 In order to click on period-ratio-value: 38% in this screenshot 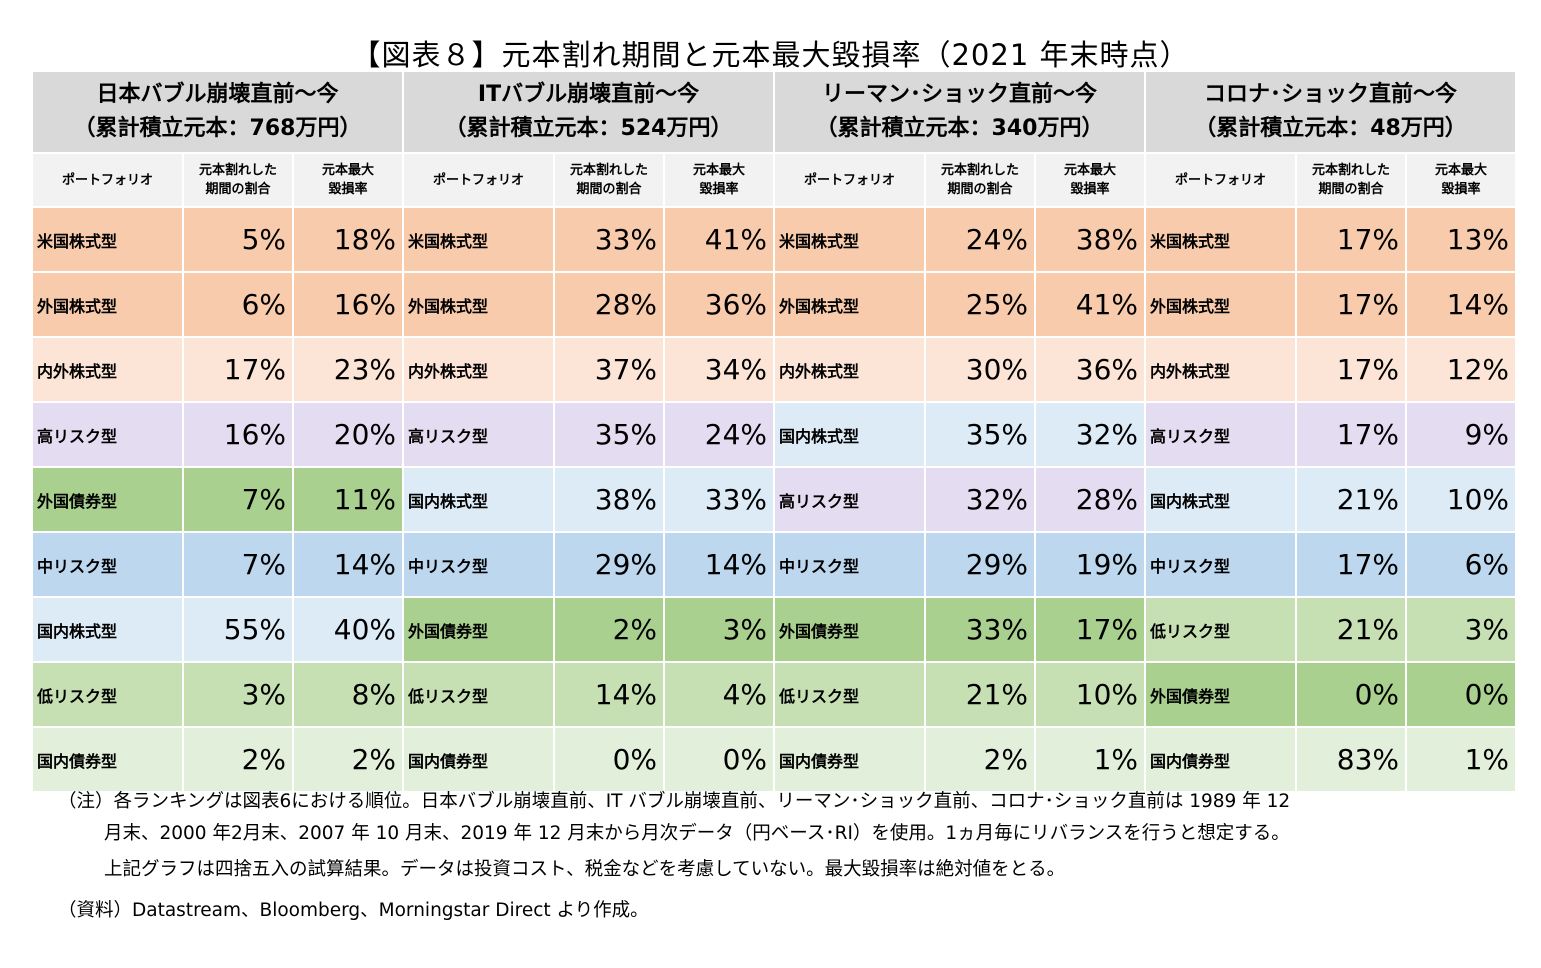, I will do `click(609, 499)`.